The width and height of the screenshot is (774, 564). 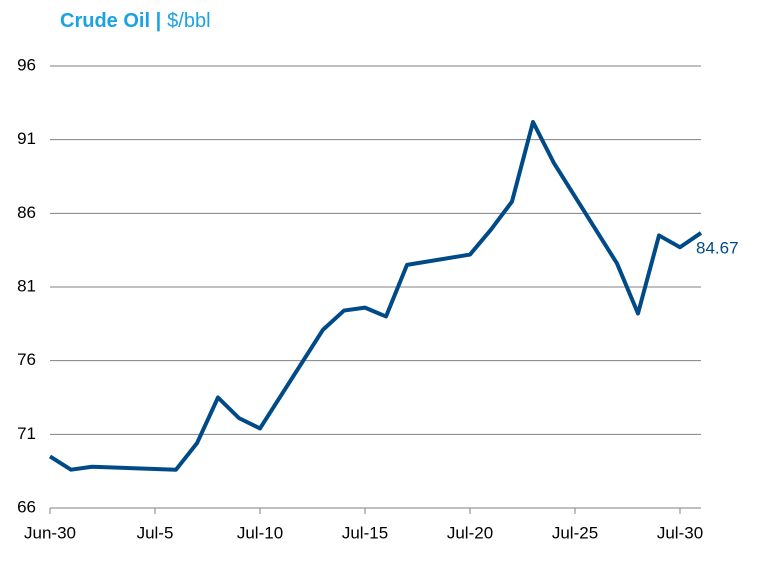 What do you see at coordinates (26, 138) in the screenshot?
I see `y-tick-label: 91` at bounding box center [26, 138].